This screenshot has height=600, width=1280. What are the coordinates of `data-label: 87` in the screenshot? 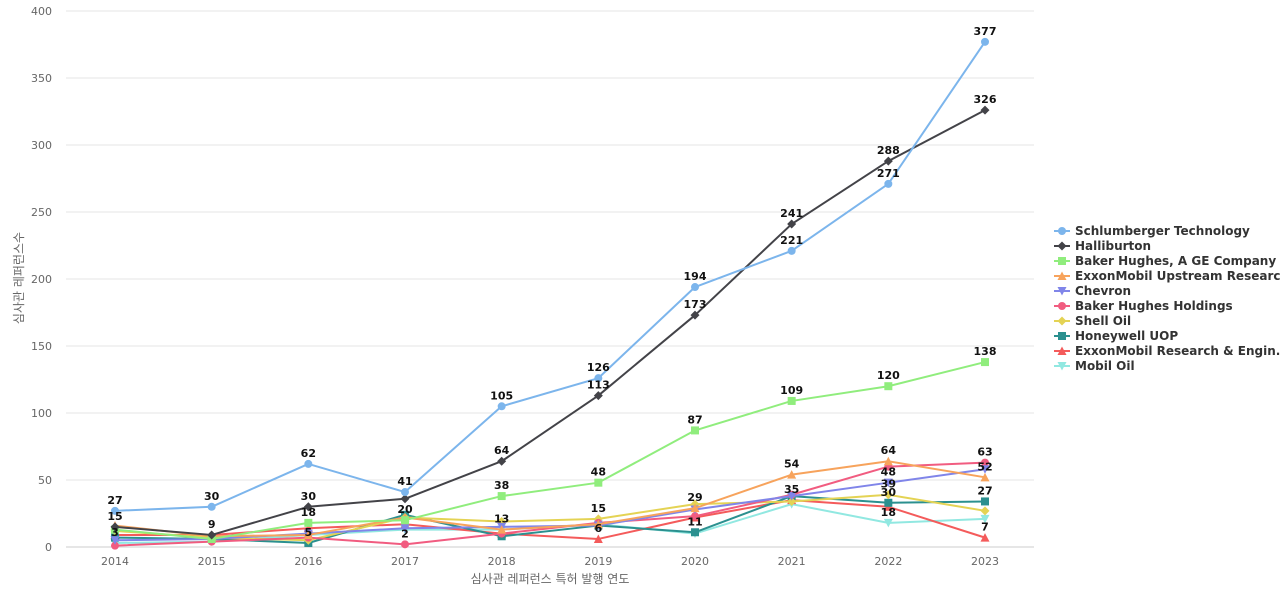 It's located at (694, 419).